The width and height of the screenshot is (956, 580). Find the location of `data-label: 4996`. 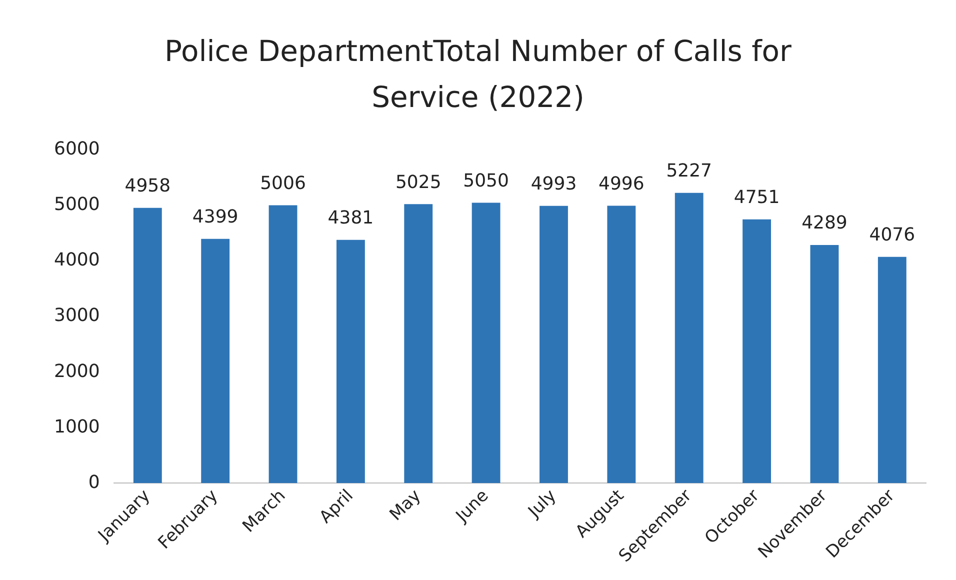

data-label: 4996 is located at coordinates (621, 183).